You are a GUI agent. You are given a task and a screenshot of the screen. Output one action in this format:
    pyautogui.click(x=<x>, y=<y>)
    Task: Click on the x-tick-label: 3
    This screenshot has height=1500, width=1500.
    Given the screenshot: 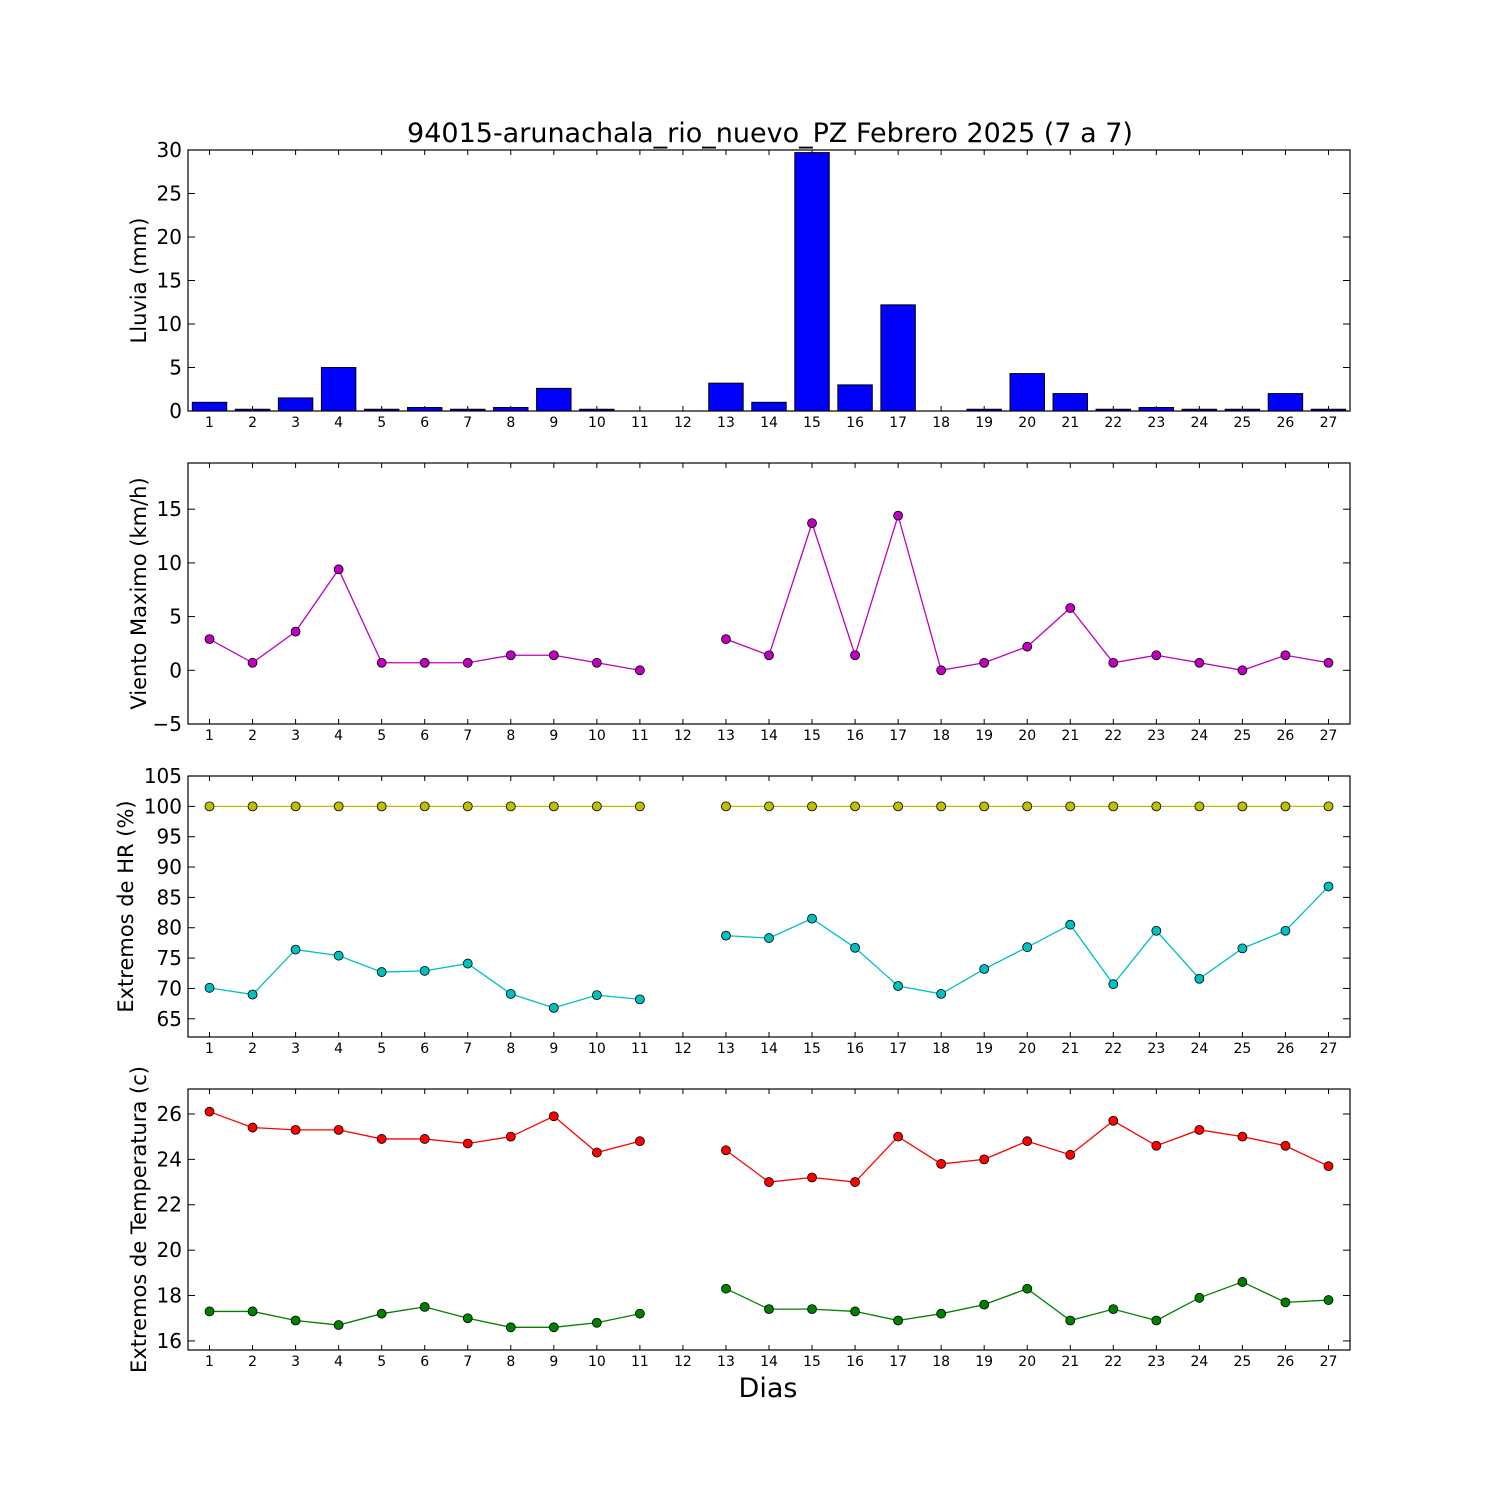 What is the action you would take?
    pyautogui.click(x=295, y=1049)
    